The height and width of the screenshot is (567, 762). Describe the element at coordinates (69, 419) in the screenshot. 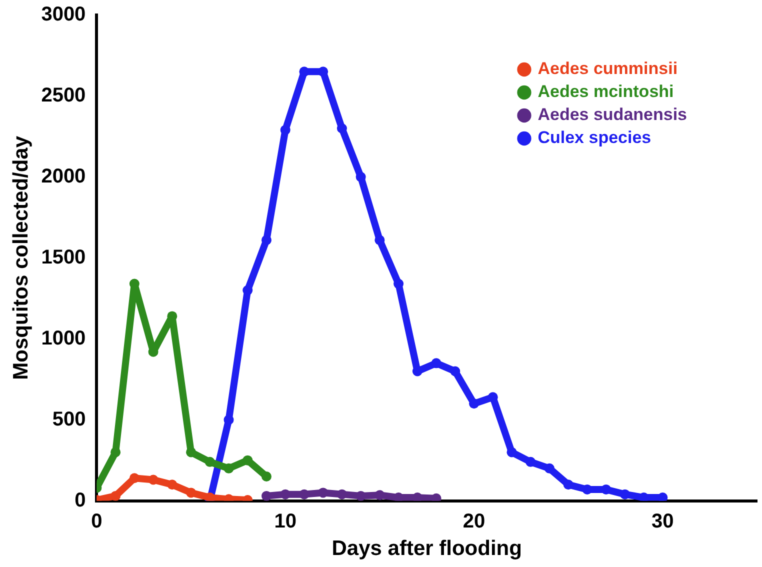

I see `y-tick-label: 500` at that location.